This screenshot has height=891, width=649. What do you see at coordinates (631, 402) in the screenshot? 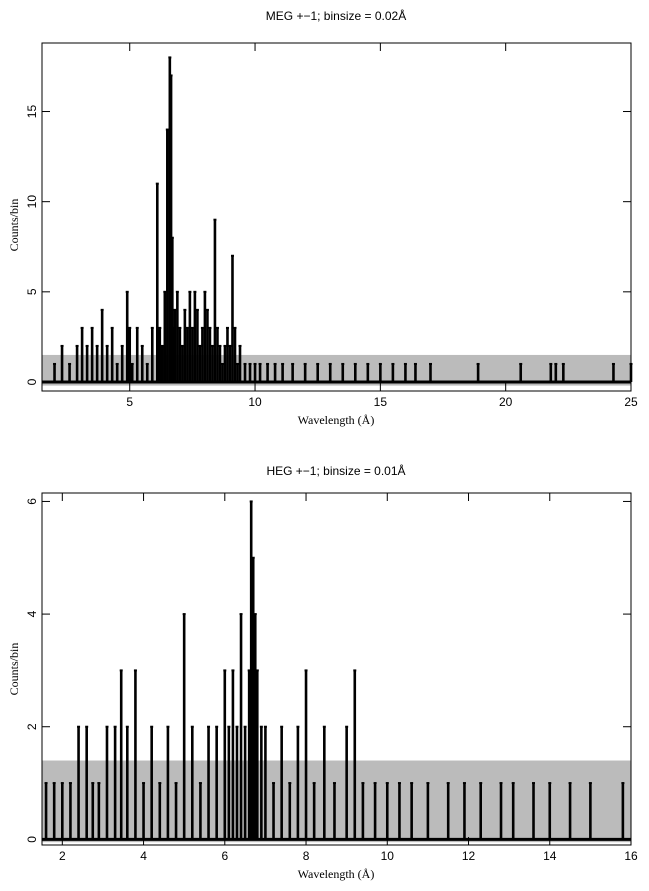
I see `meg-x-tick-label: 25` at bounding box center [631, 402].